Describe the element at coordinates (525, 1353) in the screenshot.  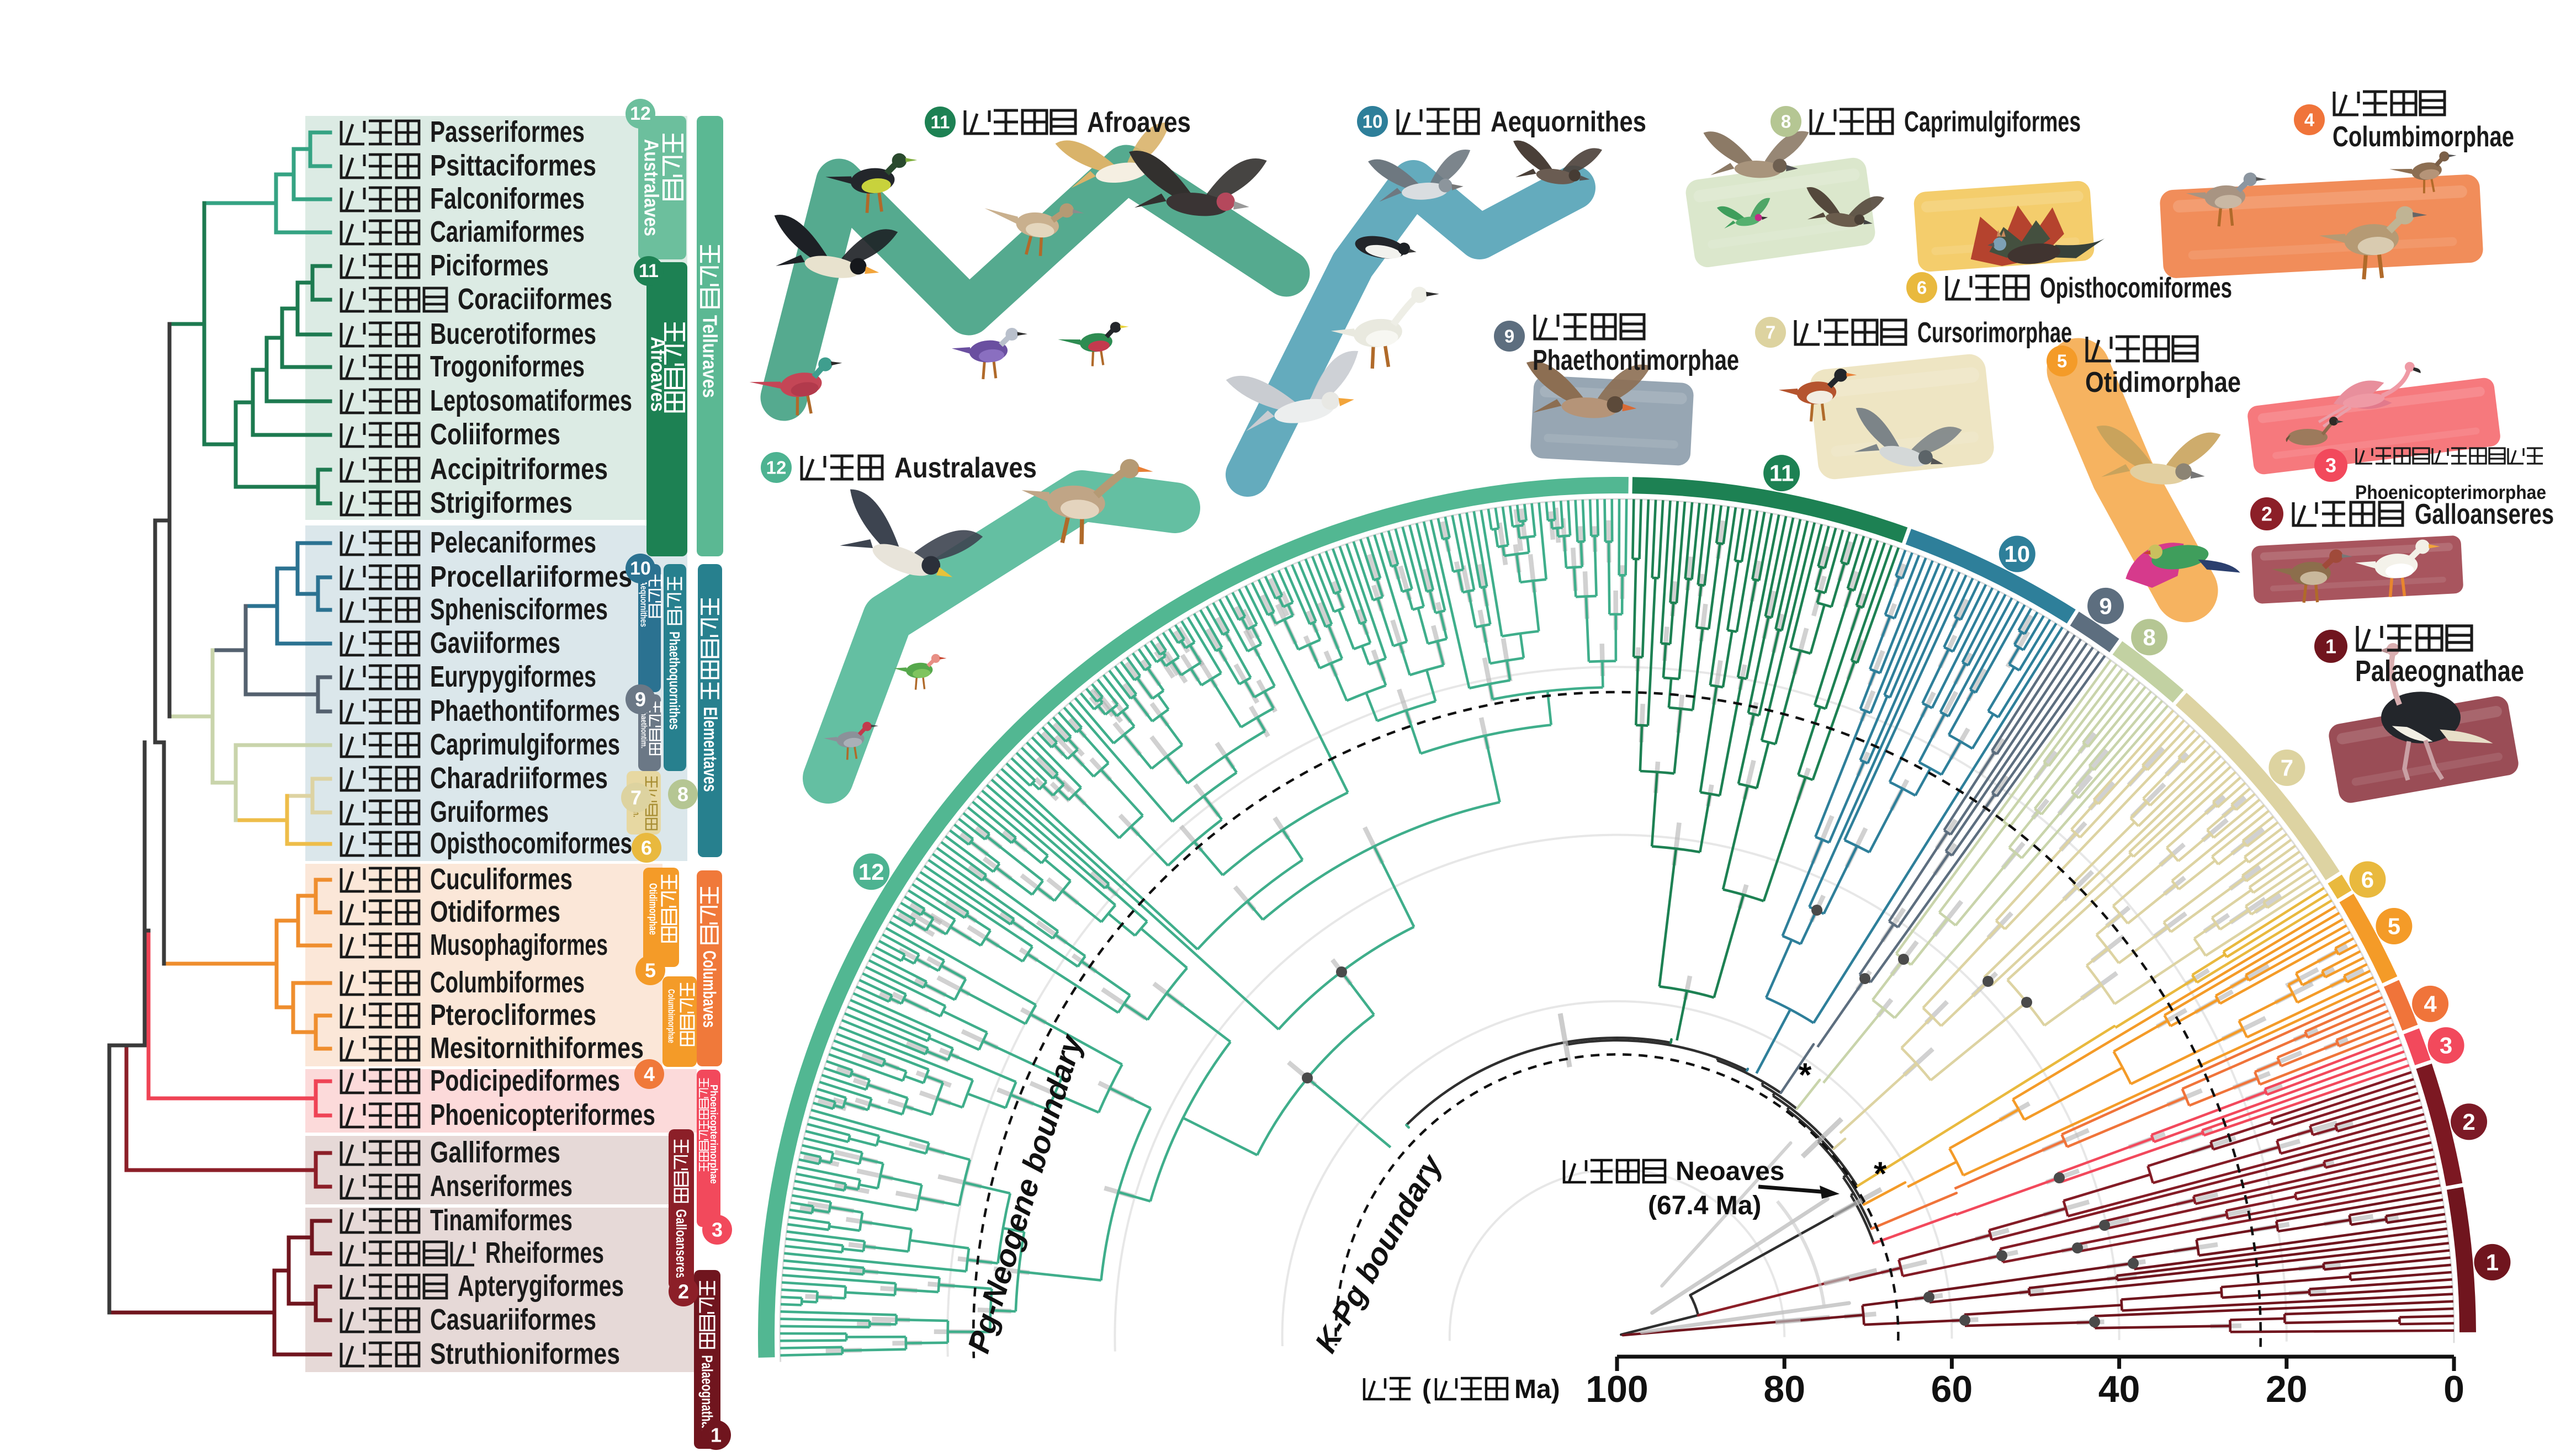
I see `svg-text: Struthioniformes` at that location.